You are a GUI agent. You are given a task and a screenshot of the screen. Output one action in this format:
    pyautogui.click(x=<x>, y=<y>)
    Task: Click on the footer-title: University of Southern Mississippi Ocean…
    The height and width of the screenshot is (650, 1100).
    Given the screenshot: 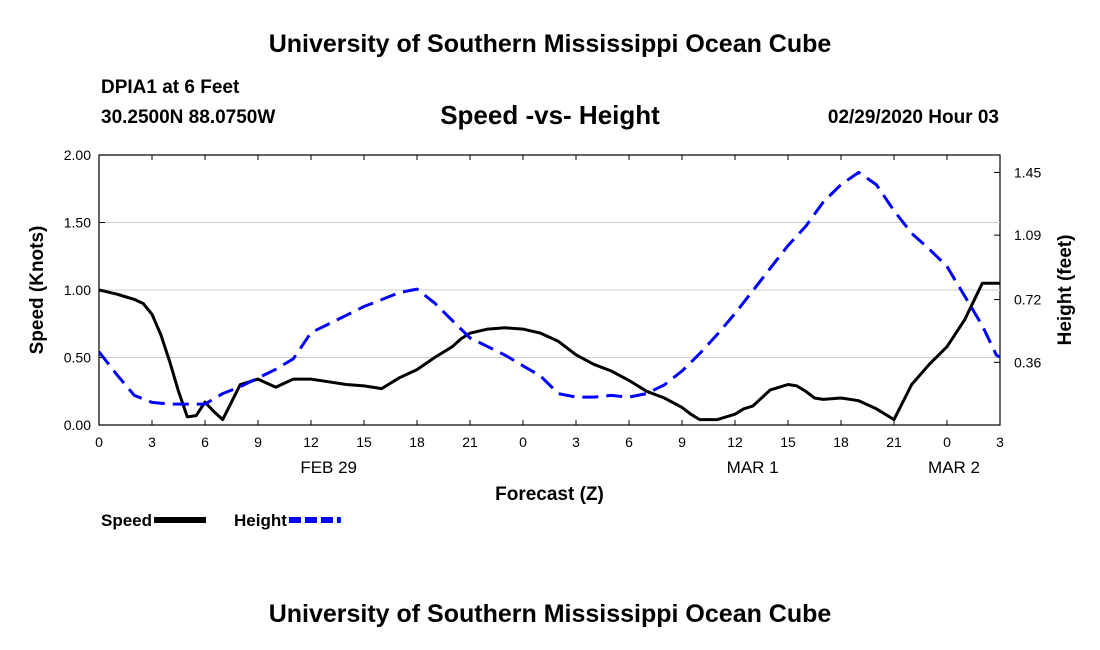 What is the action you would take?
    pyautogui.click(x=550, y=614)
    